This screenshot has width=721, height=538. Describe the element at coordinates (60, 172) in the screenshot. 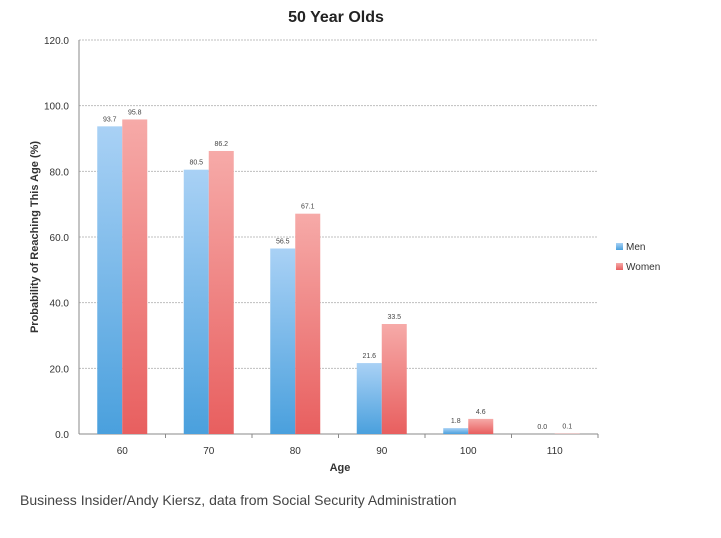

I see `y-tick-label: 80.0` at that location.